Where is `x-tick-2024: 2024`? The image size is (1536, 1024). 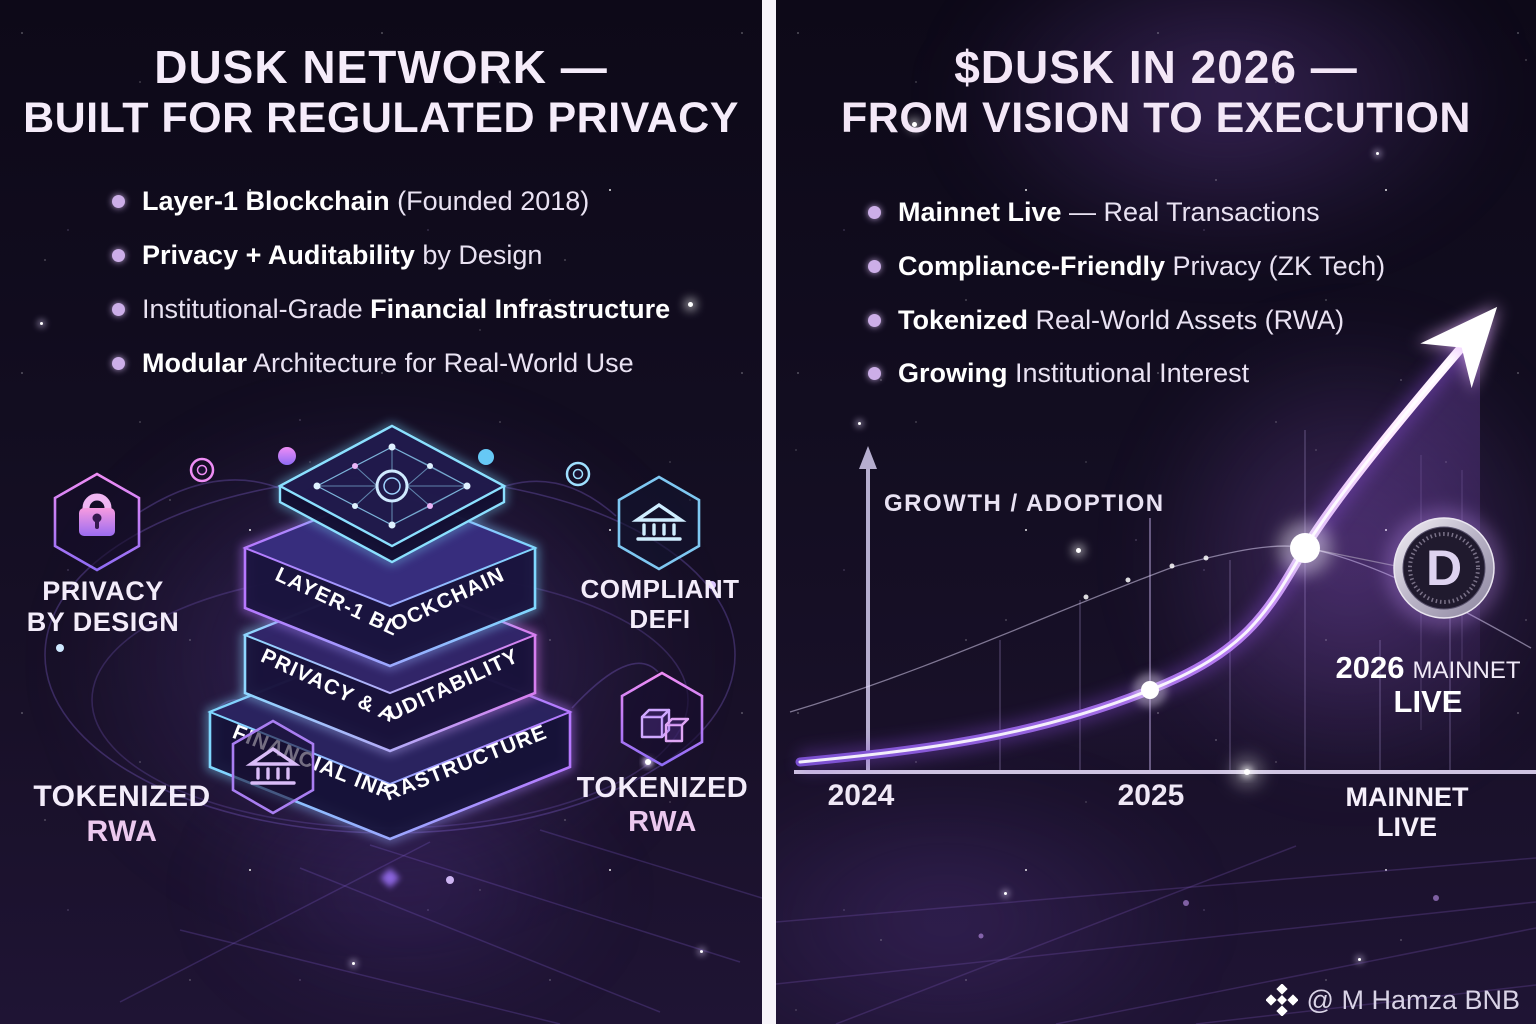 x-tick-2024: 2024 is located at coordinates (861, 795).